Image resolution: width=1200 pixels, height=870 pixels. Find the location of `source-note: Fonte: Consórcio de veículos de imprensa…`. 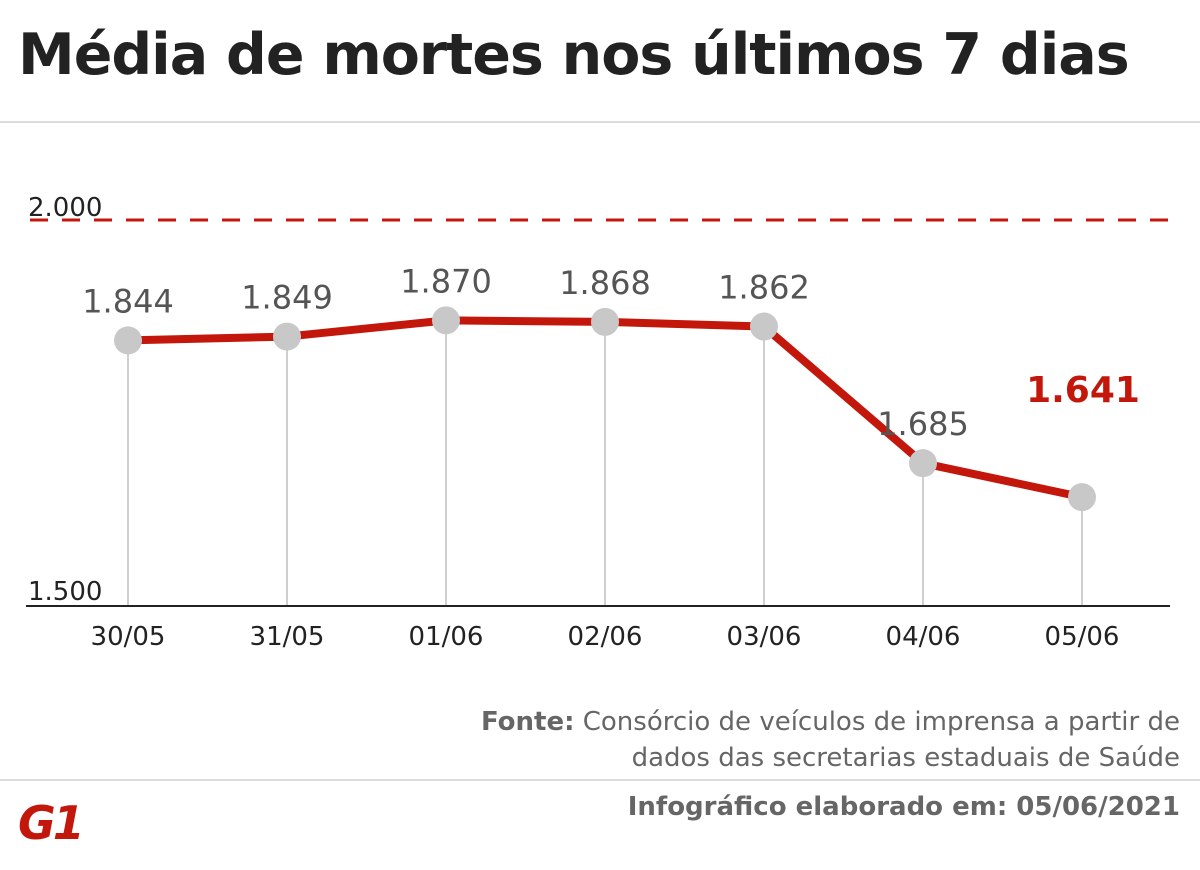

source-note: Fonte: Consórcio de veículos de imprensa… is located at coordinates (800, 740).